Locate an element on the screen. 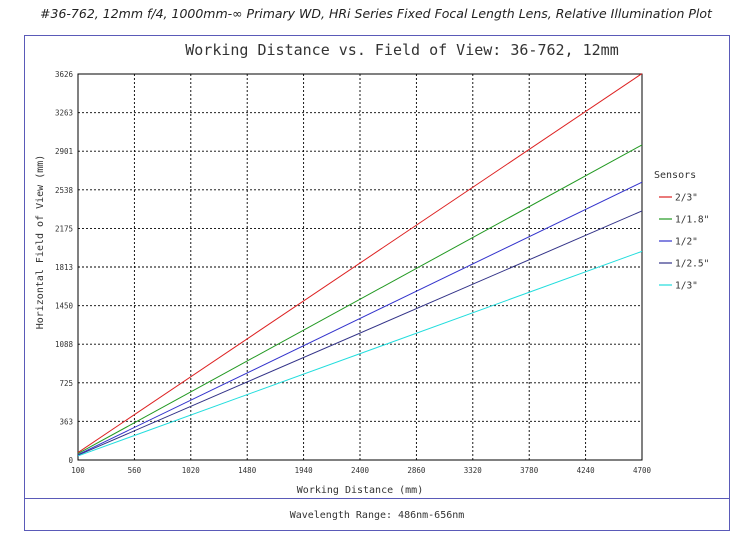  x-tick-label: 4240 is located at coordinates (586, 470).